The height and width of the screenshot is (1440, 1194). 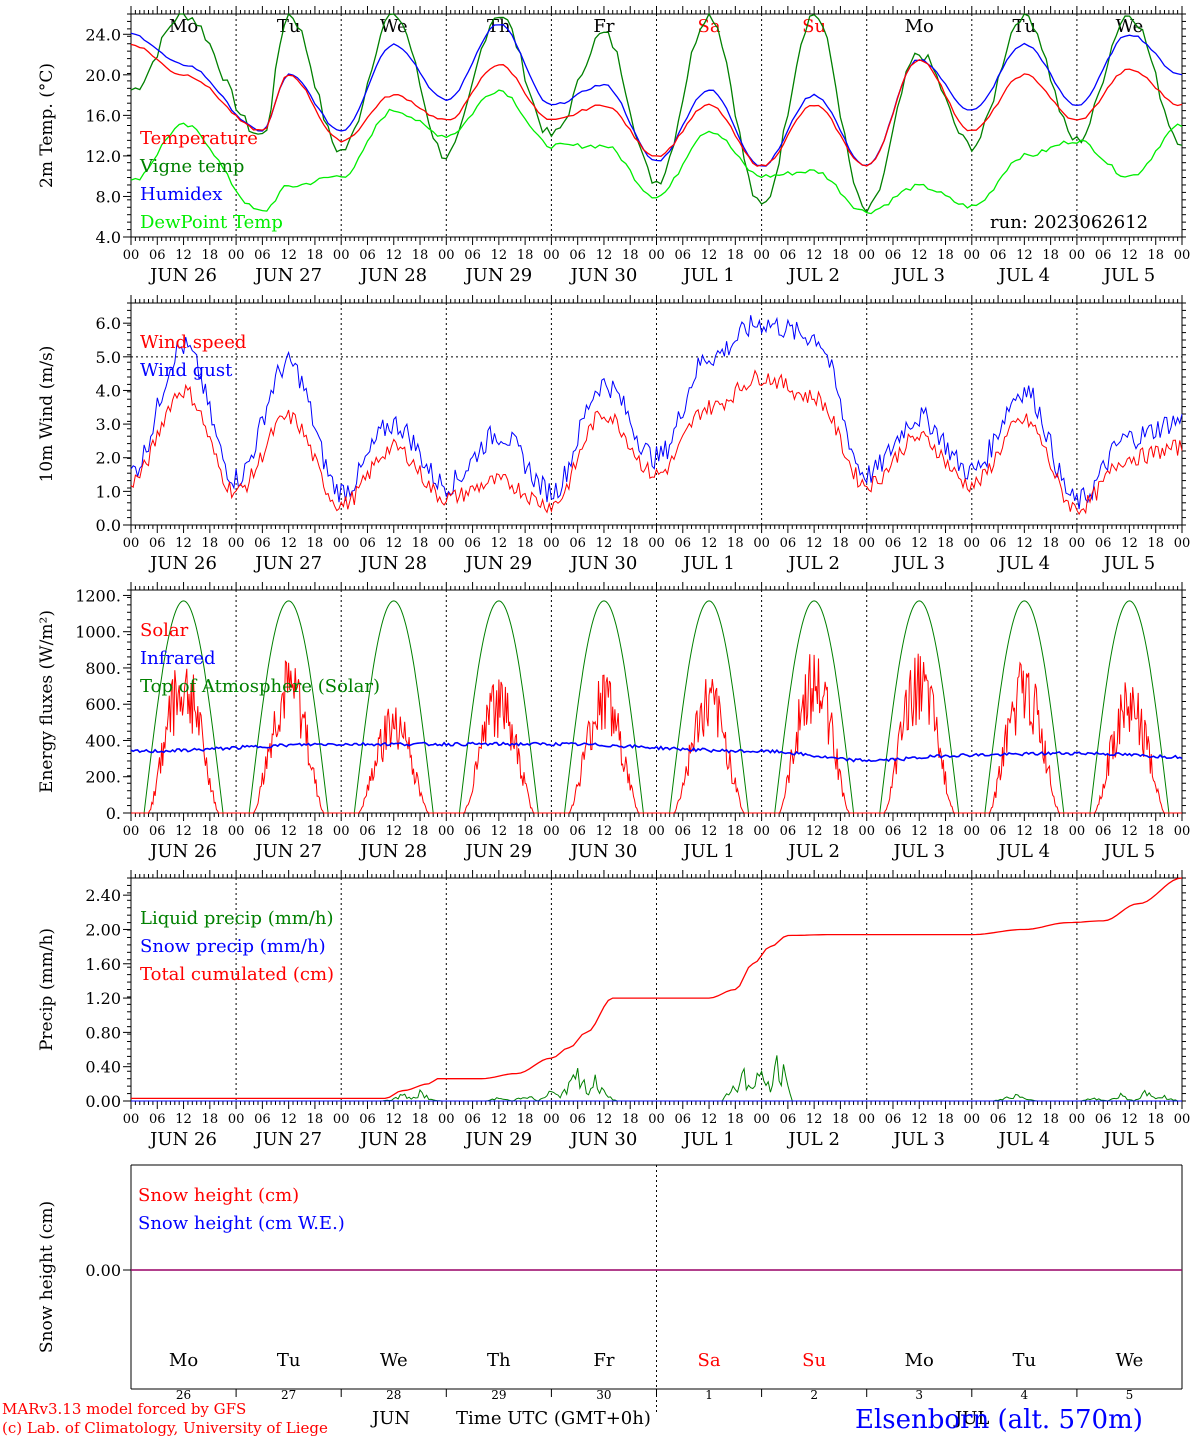 What do you see at coordinates (1069, 222) in the screenshot?
I see `run-label: run: 2023062612` at bounding box center [1069, 222].